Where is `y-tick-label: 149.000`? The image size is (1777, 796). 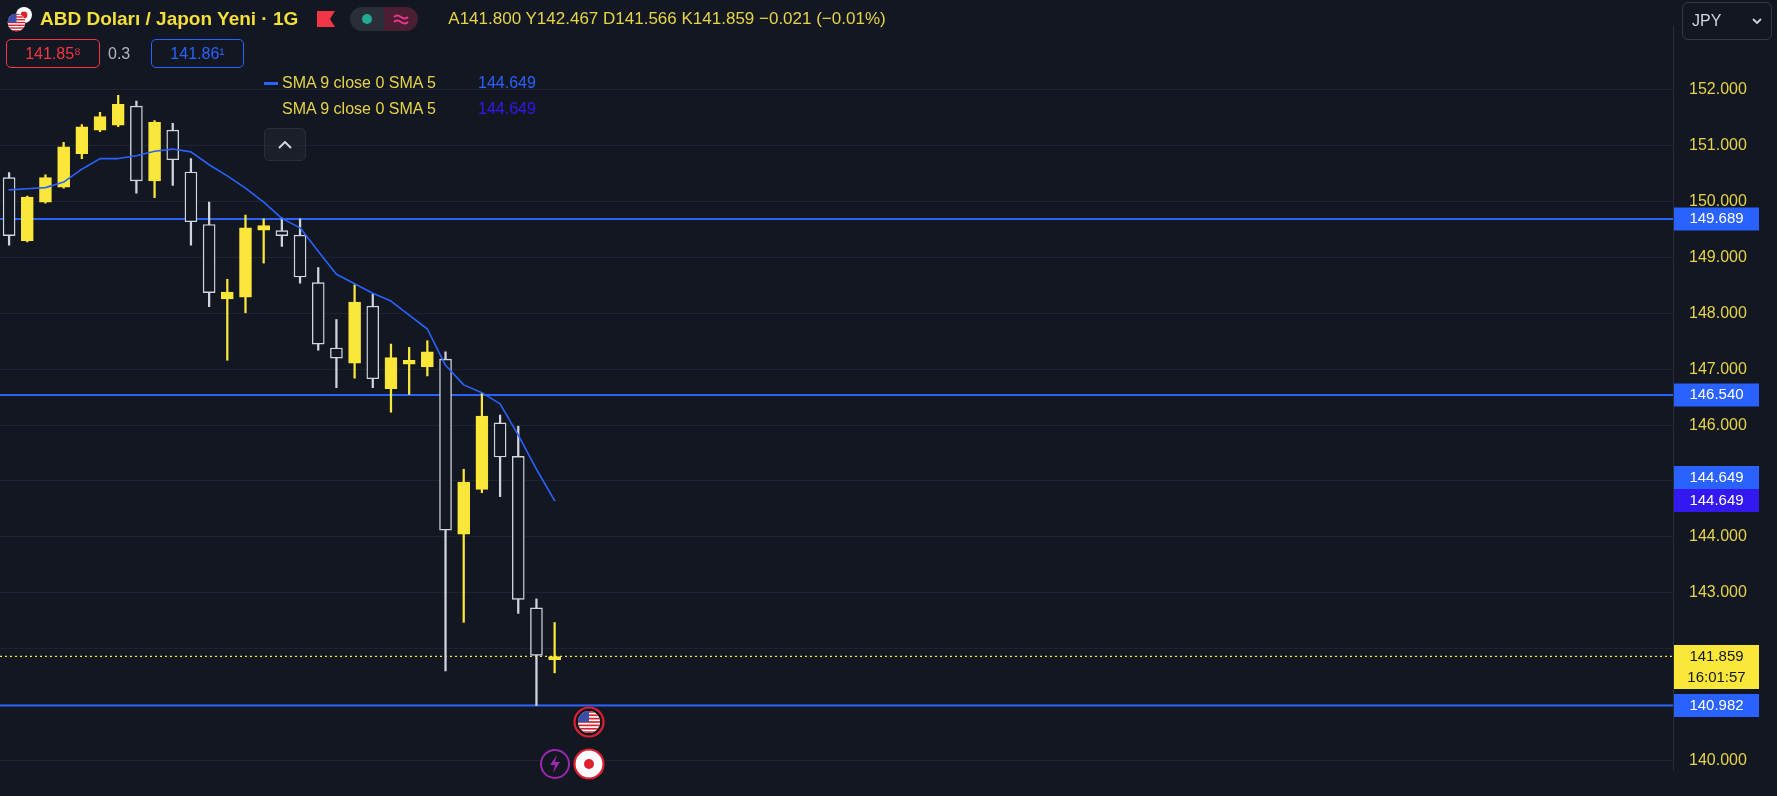
y-tick-label: 149.000 is located at coordinates (1718, 256).